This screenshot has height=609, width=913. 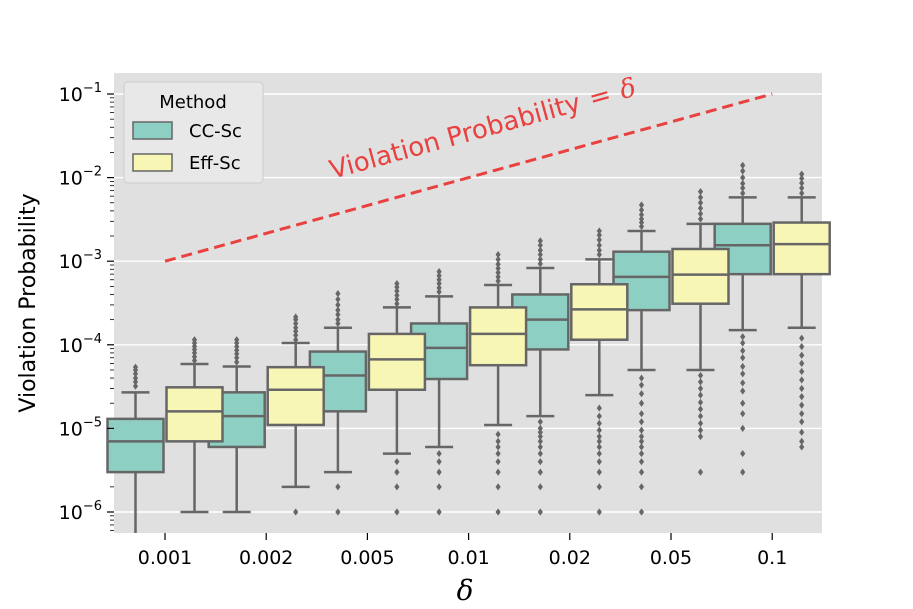 What do you see at coordinates (165, 558) in the screenshot?
I see `x-tick-label: 0.001` at bounding box center [165, 558].